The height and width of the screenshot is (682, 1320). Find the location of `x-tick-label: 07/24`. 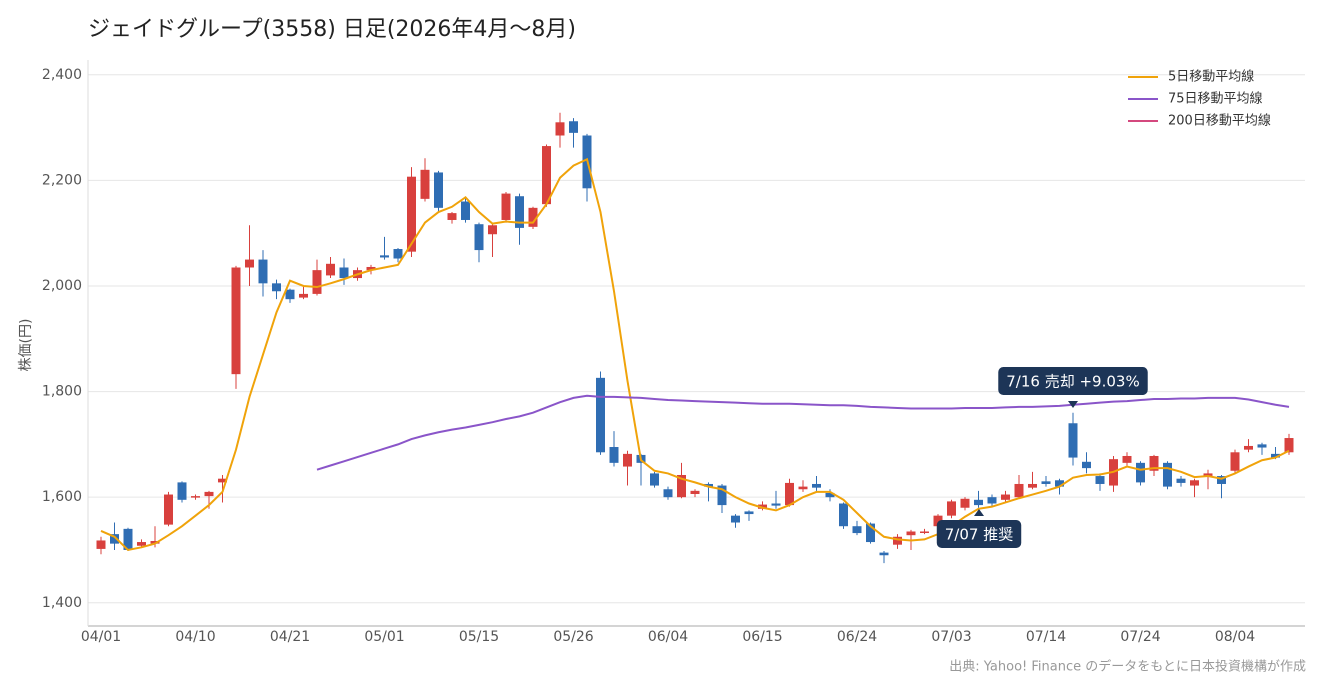

x-tick-label: 07/24 is located at coordinates (1140, 637).